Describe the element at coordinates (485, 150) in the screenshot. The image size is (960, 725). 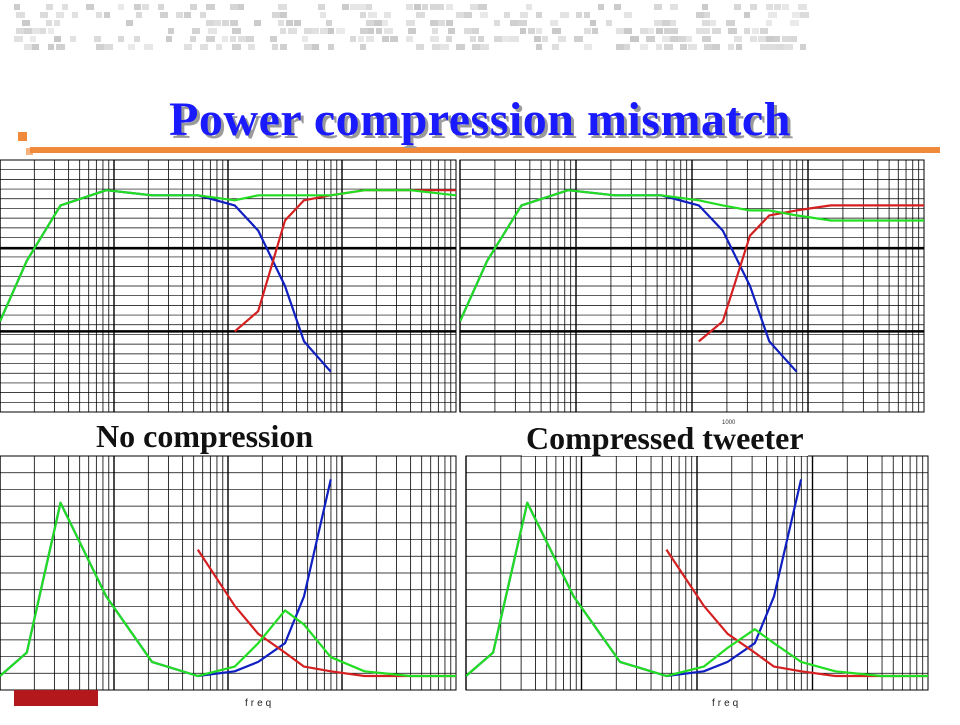
I see `title-underline-bar` at that location.